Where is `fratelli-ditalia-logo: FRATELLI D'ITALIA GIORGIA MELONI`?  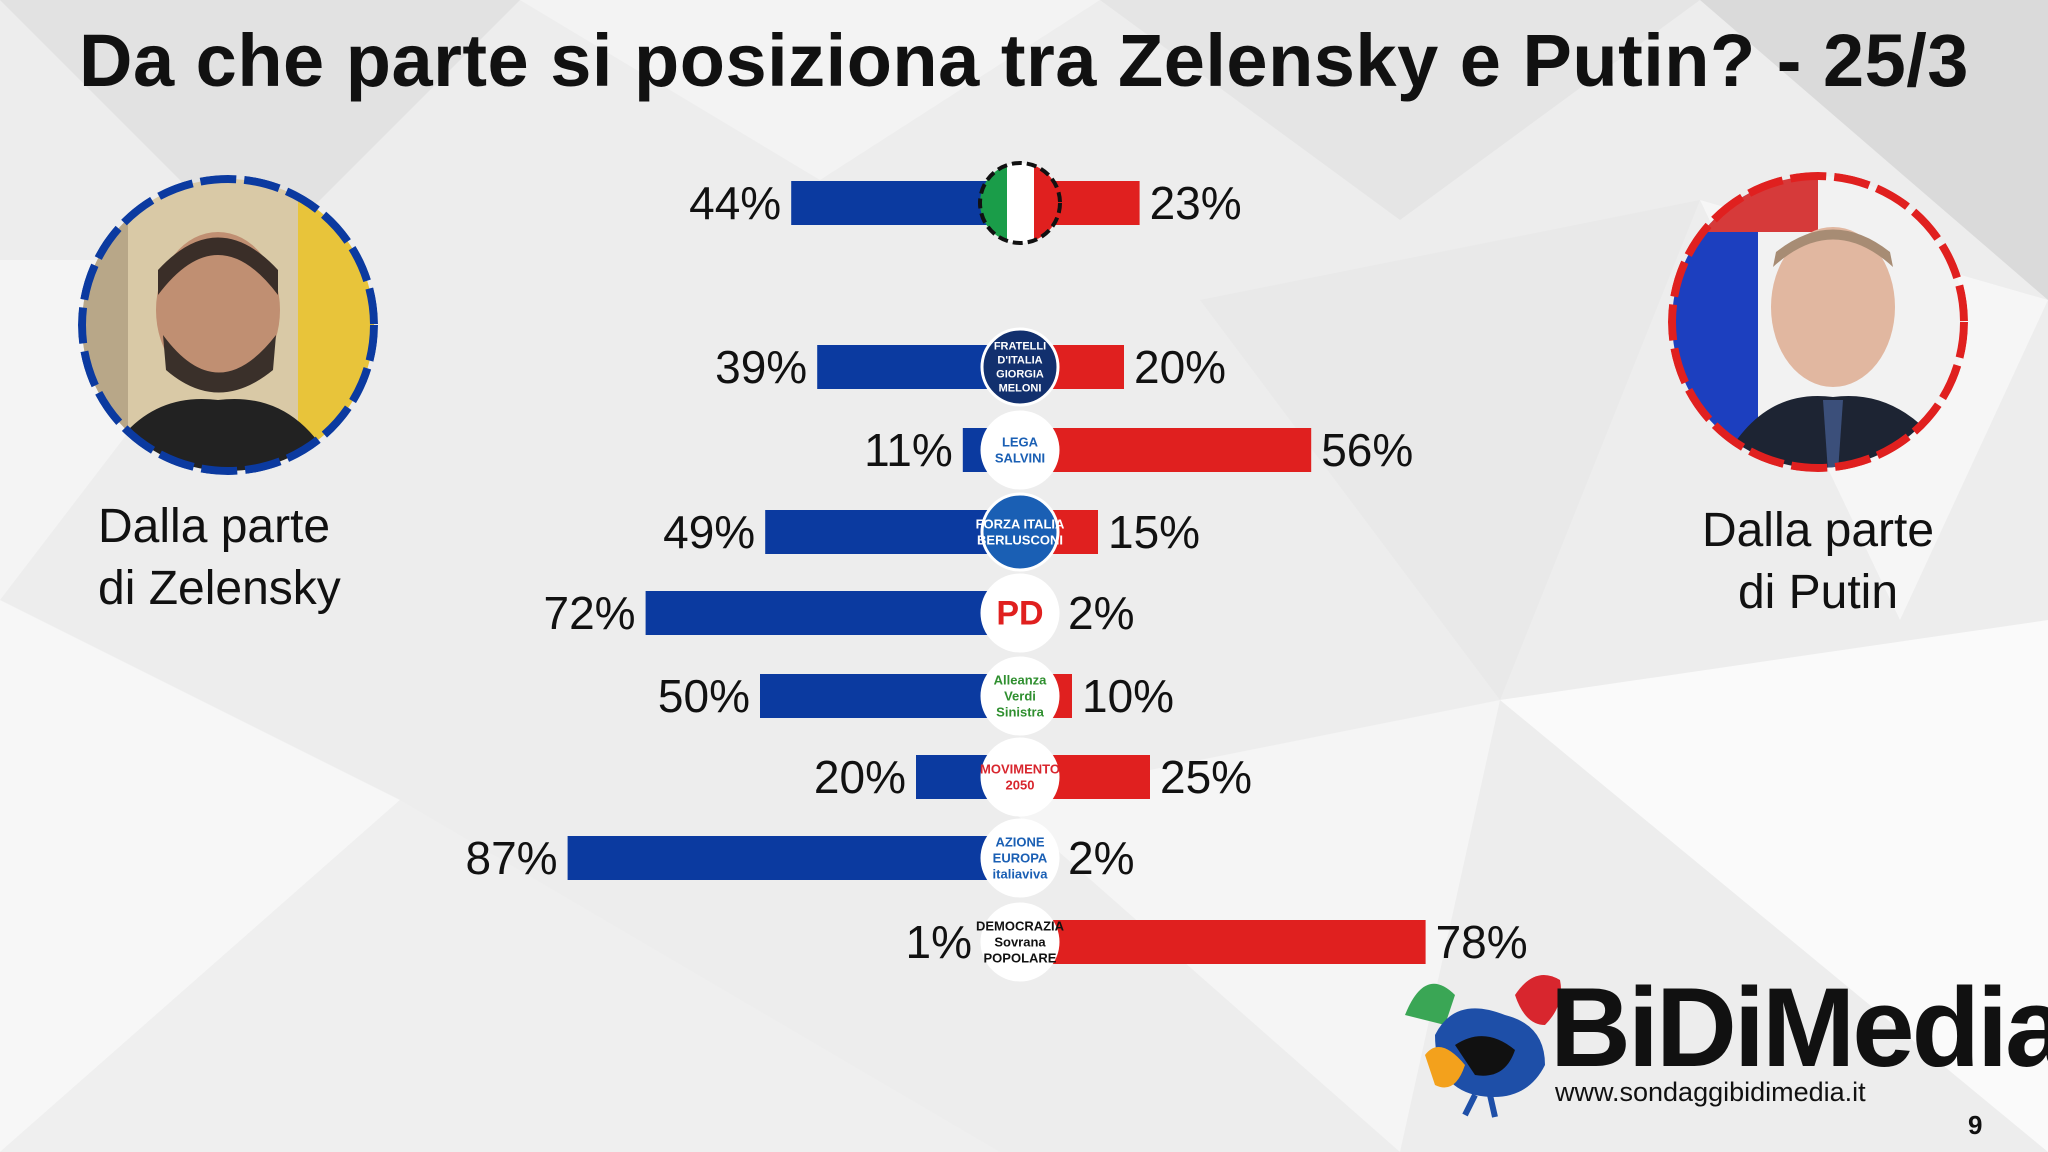
fratelli-ditalia-logo: FRATELLI D'ITALIA GIORGIA MELONI is located at coordinates (1020, 367).